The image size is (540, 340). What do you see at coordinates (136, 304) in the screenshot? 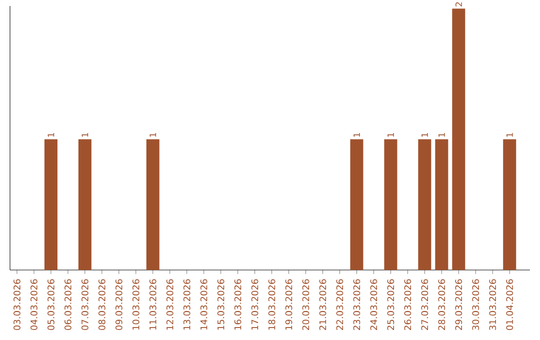
I see `x-tick-label: 10.03.2026` at bounding box center [136, 304].